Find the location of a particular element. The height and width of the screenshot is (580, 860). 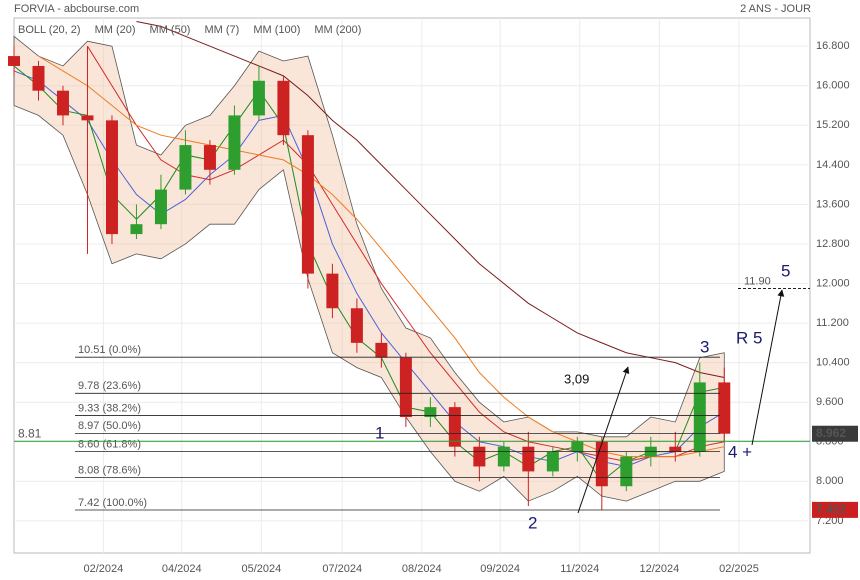

x-tick-label: 11/2024 is located at coordinates (579, 569).